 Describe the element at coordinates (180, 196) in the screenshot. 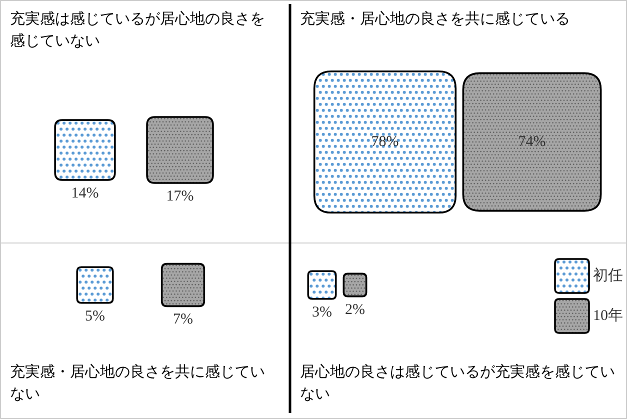

I see `data-label: 17%` at that location.